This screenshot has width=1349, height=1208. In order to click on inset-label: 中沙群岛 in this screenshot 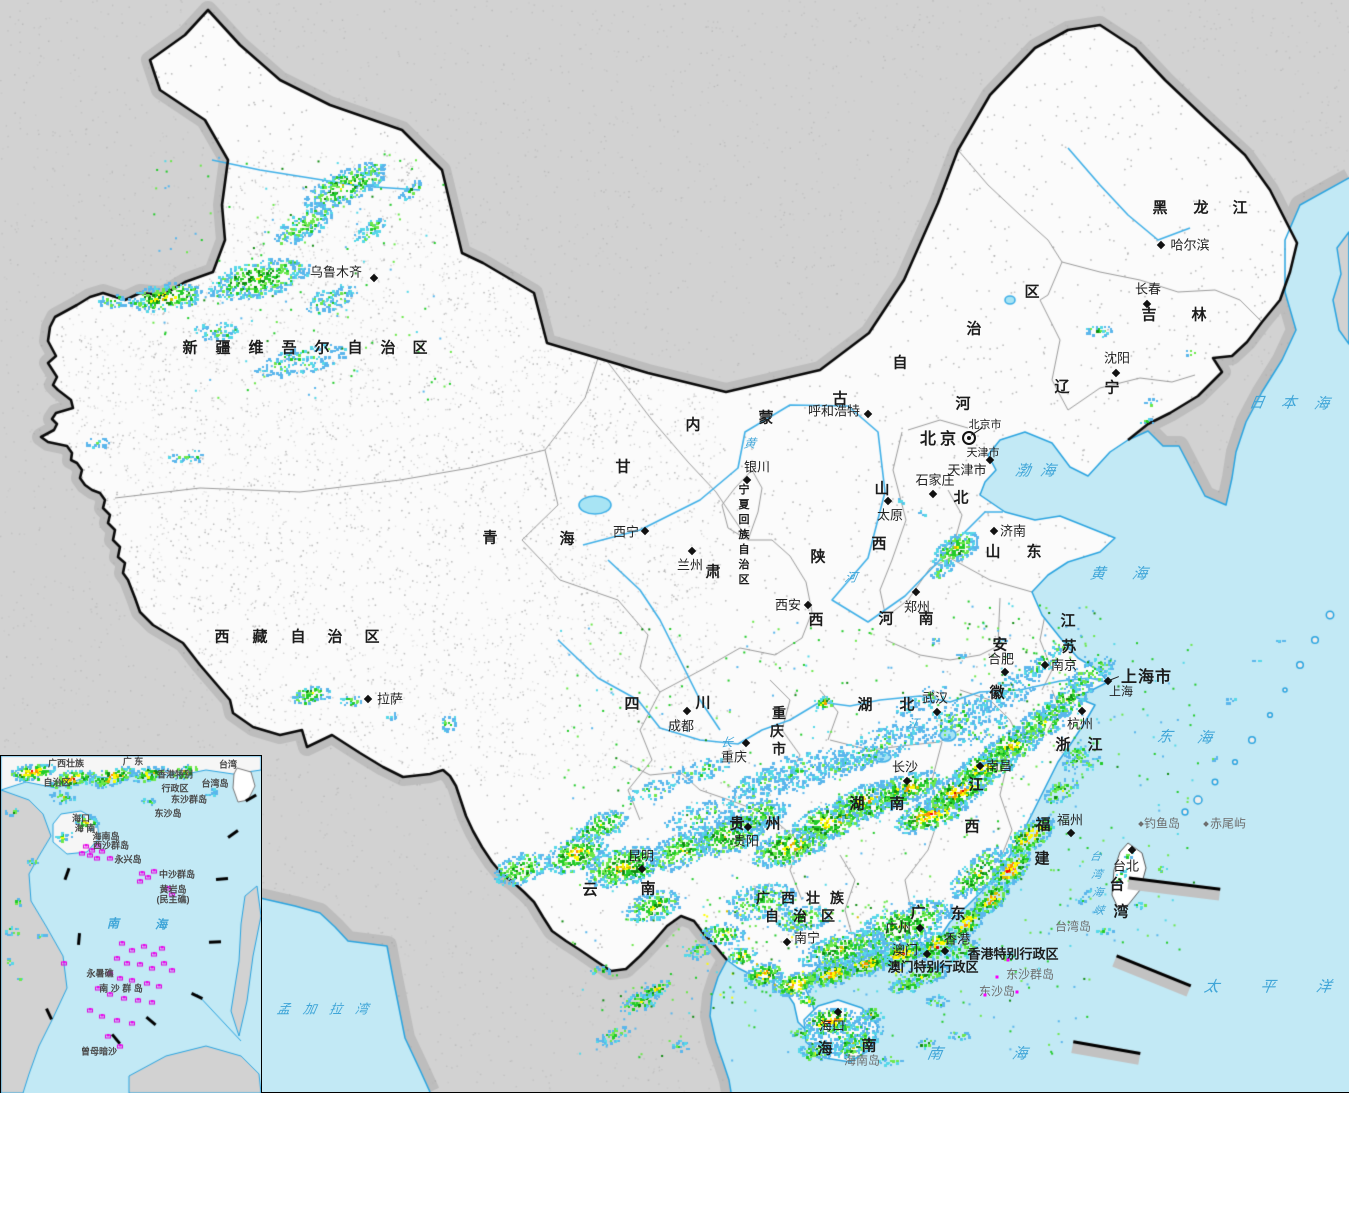, I will do `click(177, 874)`.